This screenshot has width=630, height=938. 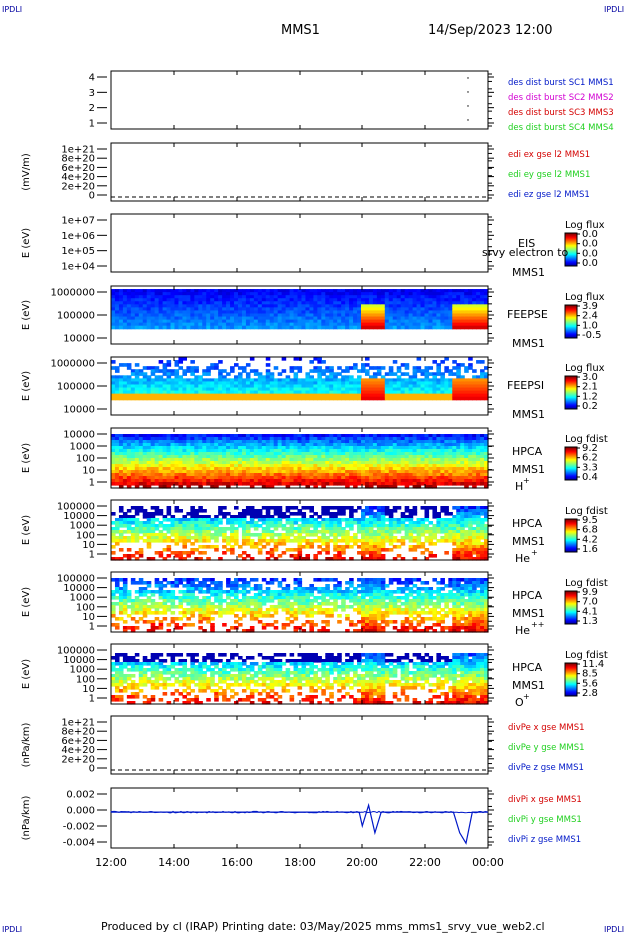 What do you see at coordinates (92, 78) in the screenshot?
I see `y-tick-label: 4` at bounding box center [92, 78].